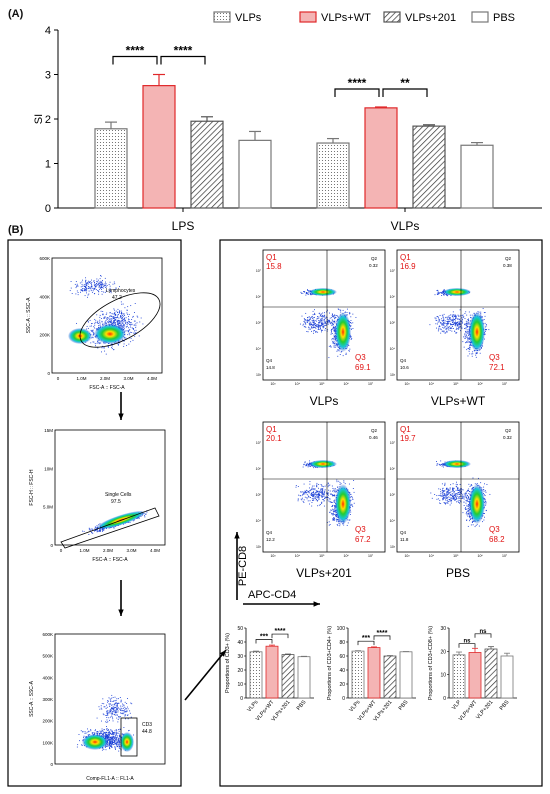 Image resolution: width=550 pixels, height=794 pixels. I want to click on x-tick-label: 0, so click(58, 378).